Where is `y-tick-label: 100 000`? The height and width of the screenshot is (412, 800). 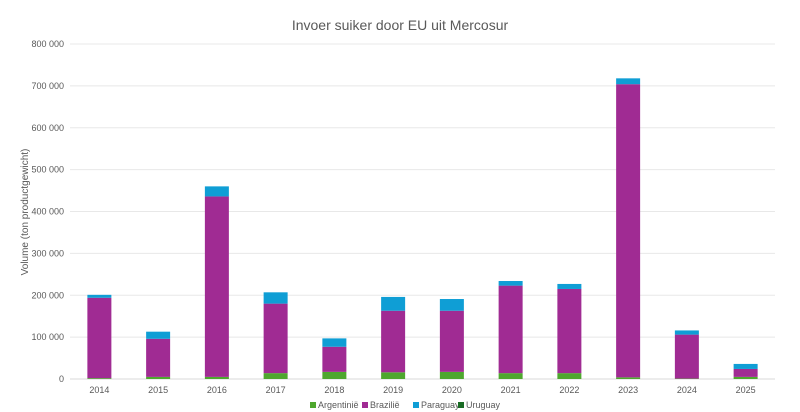
y-tick-label: 100 000 is located at coordinates (47, 337).